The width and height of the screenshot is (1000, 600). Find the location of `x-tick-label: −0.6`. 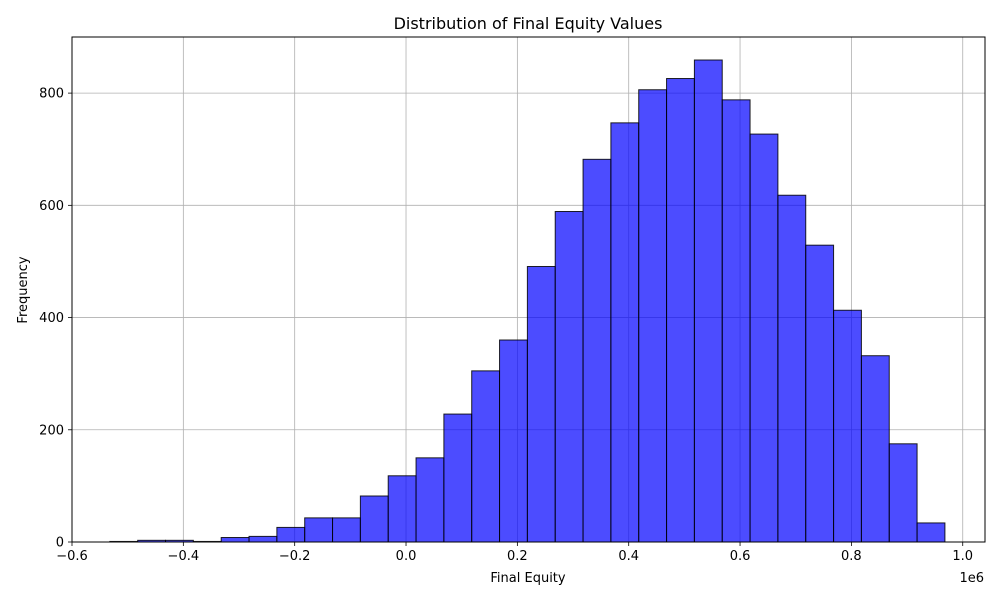

x-tick-label: −0.6 is located at coordinates (72, 556).